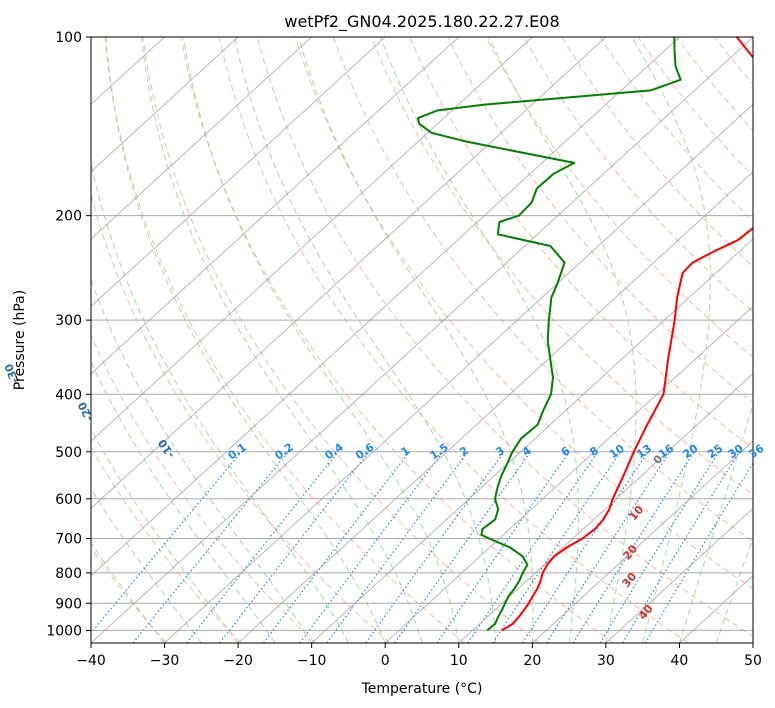 The height and width of the screenshot is (708, 775). What do you see at coordinates (312, 661) in the screenshot?
I see `x-tick-label: −10` at bounding box center [312, 661].